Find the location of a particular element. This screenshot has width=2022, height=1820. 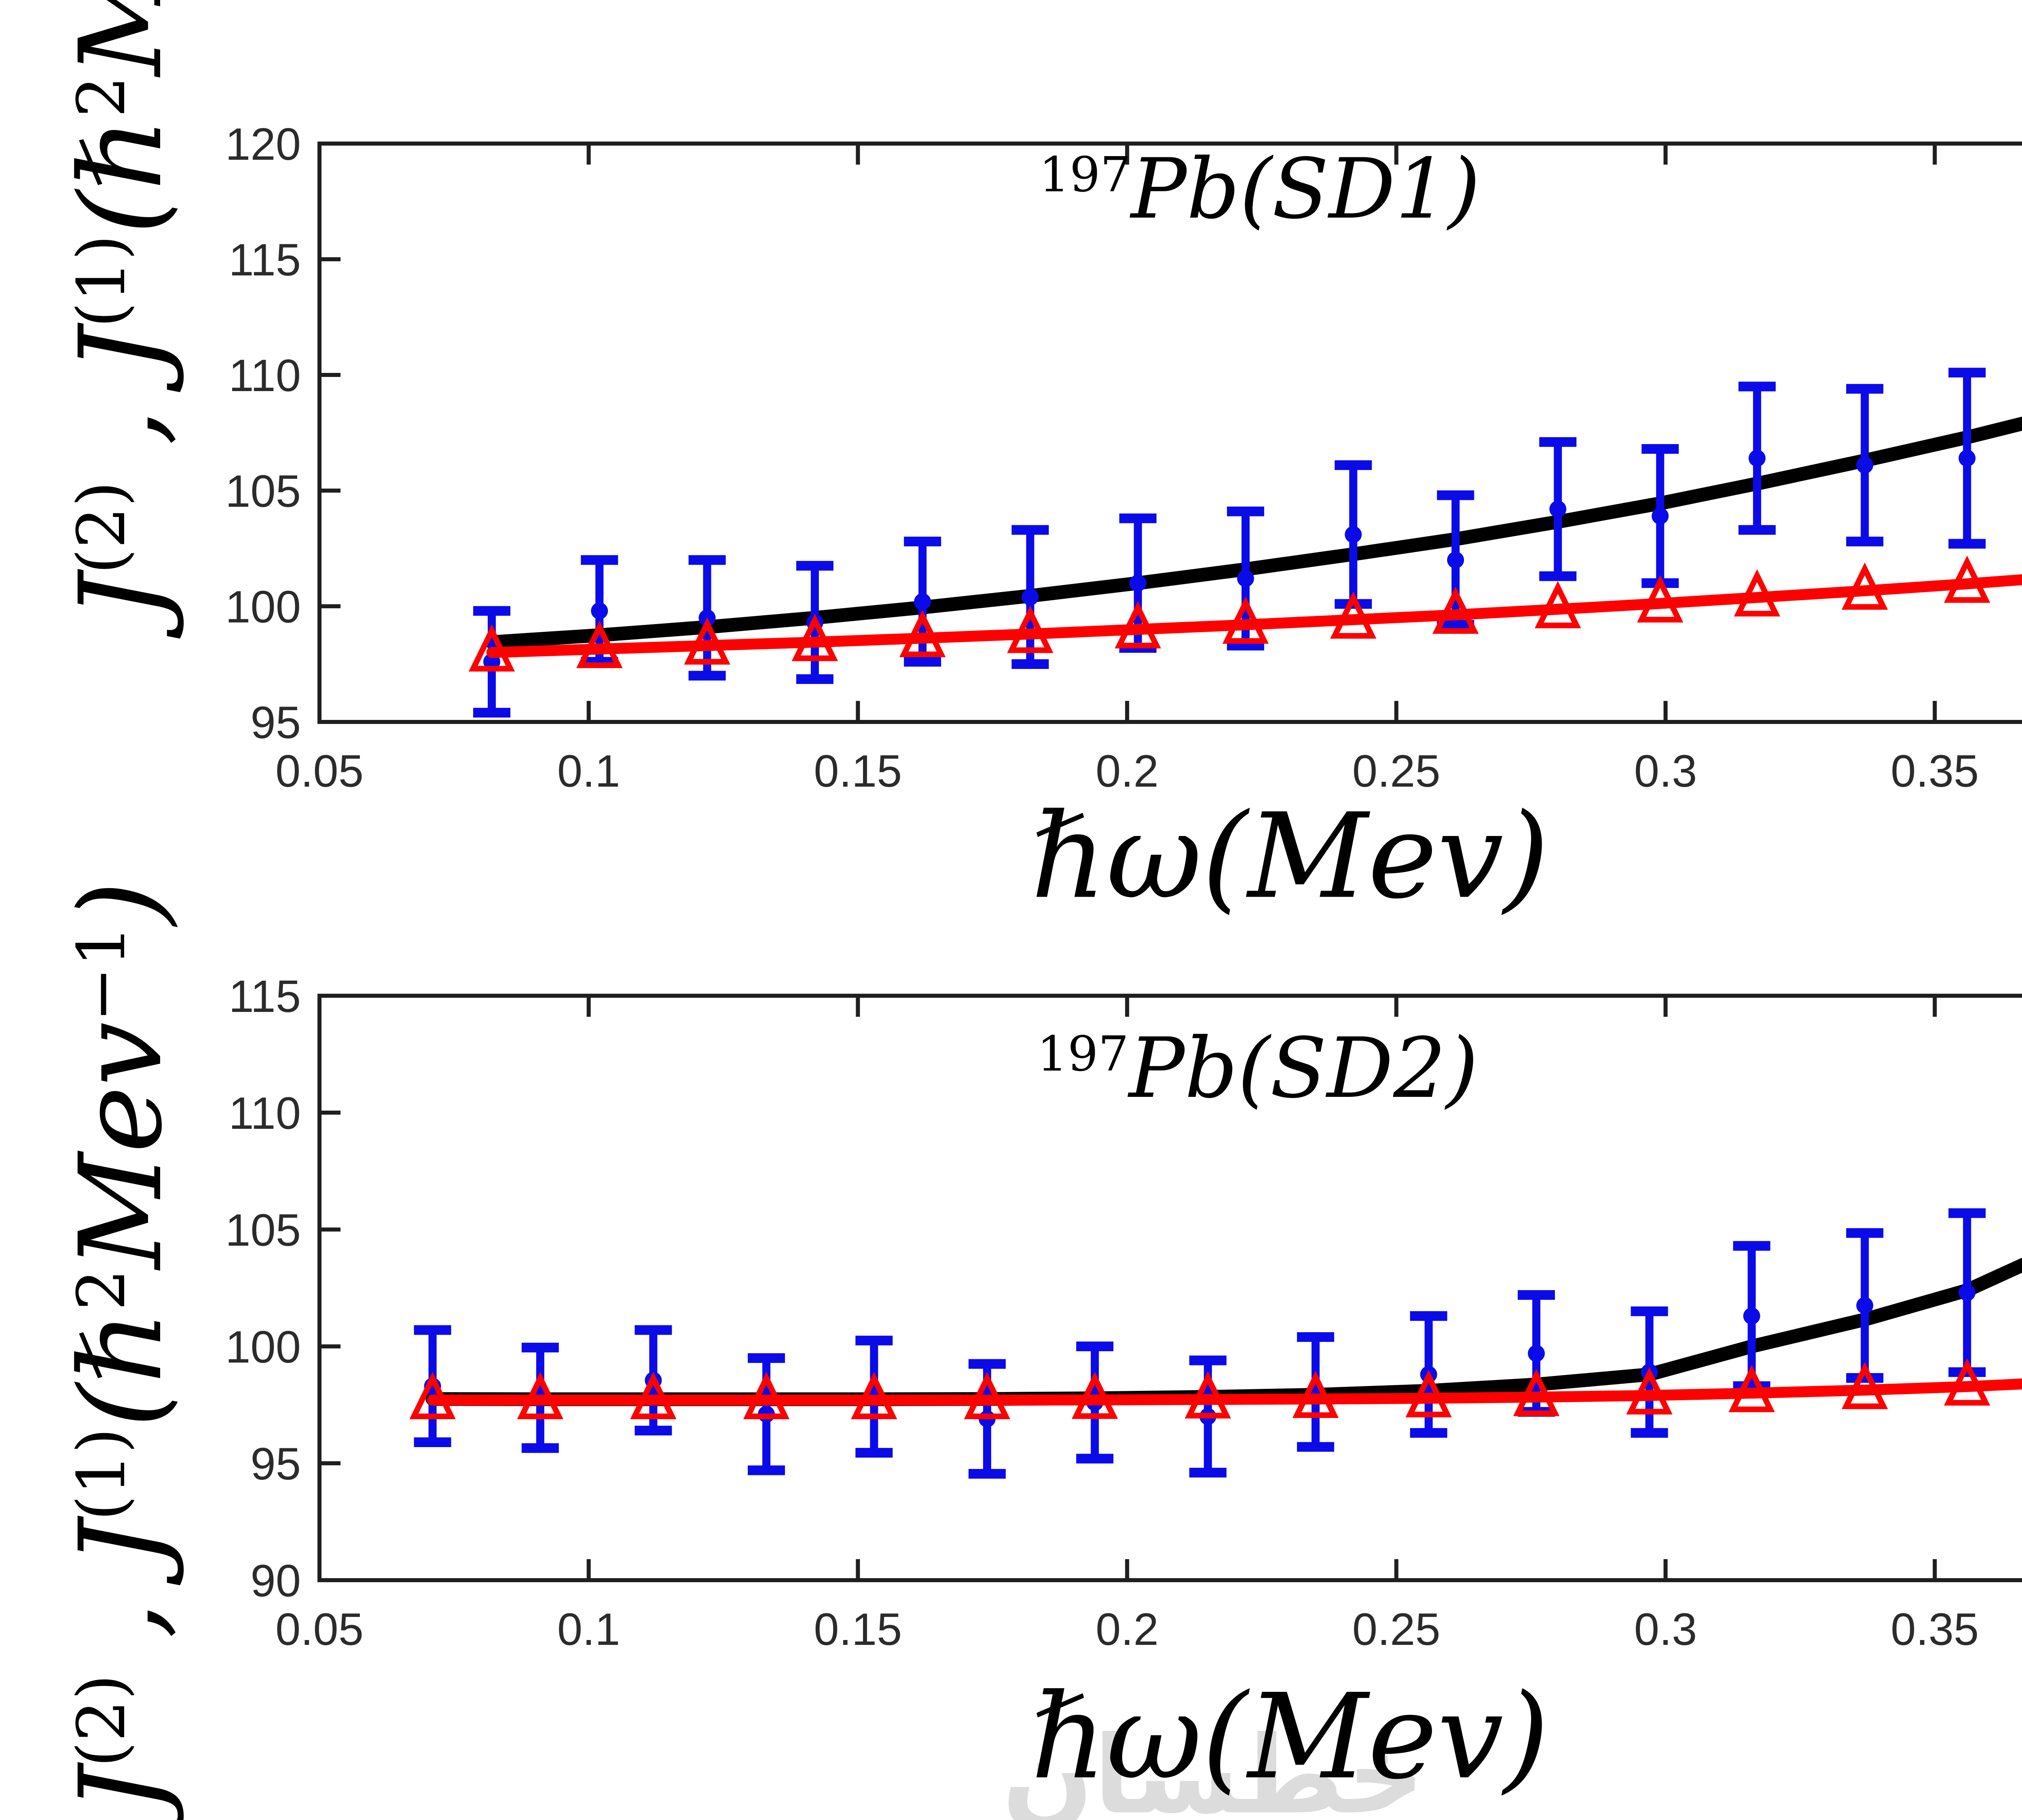

subplot-sd2-ylabel: J(2) , J(1)(ℏ2Mev−1) is located at coordinates (121, 1347).